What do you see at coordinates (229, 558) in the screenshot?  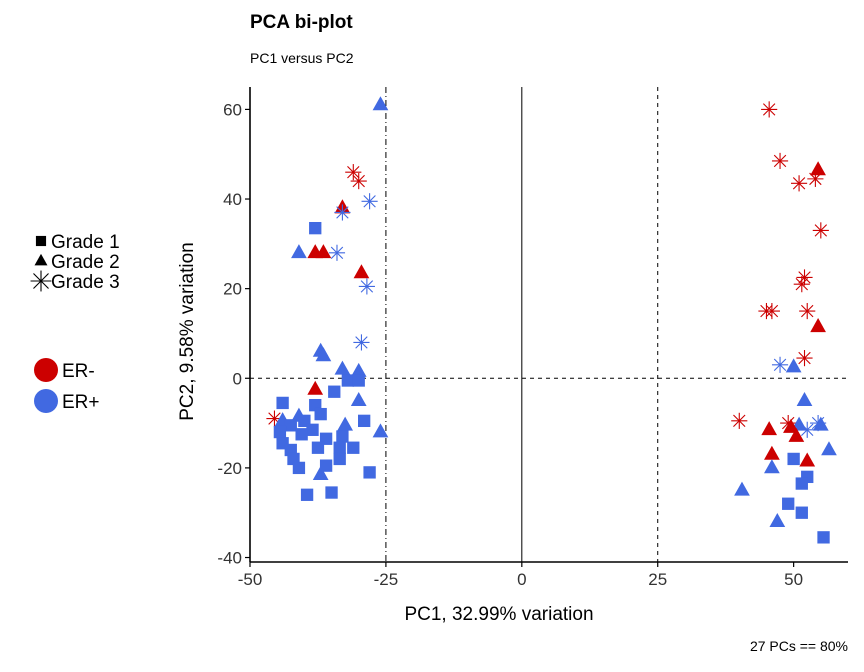 I see `y-tick-label: -40` at bounding box center [229, 558].